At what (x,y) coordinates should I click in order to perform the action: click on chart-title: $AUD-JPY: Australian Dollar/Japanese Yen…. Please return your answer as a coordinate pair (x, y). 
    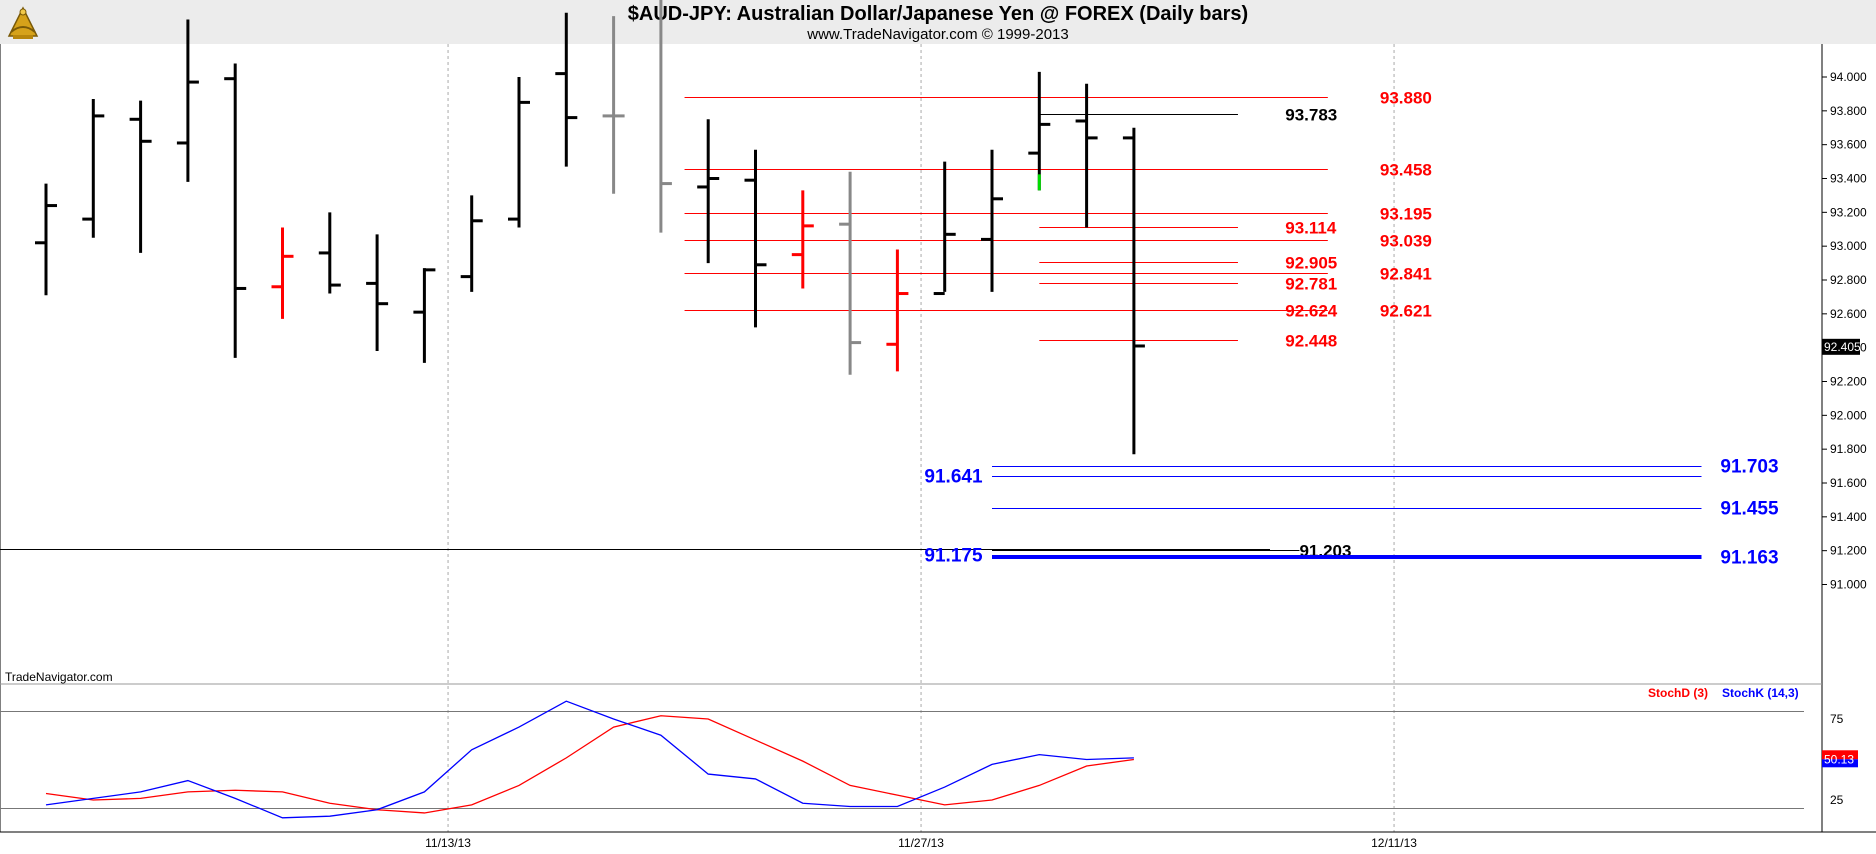
    Looking at the image, I should click on (938, 14).